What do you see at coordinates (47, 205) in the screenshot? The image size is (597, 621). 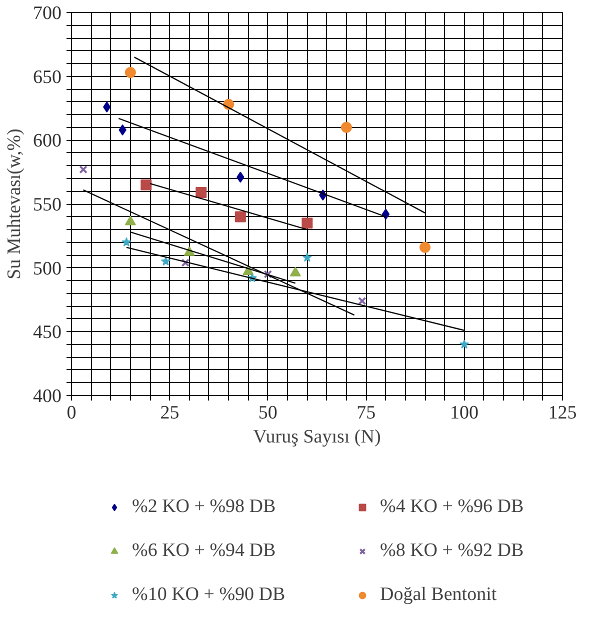 I see `y-tick-label: 550` at bounding box center [47, 205].